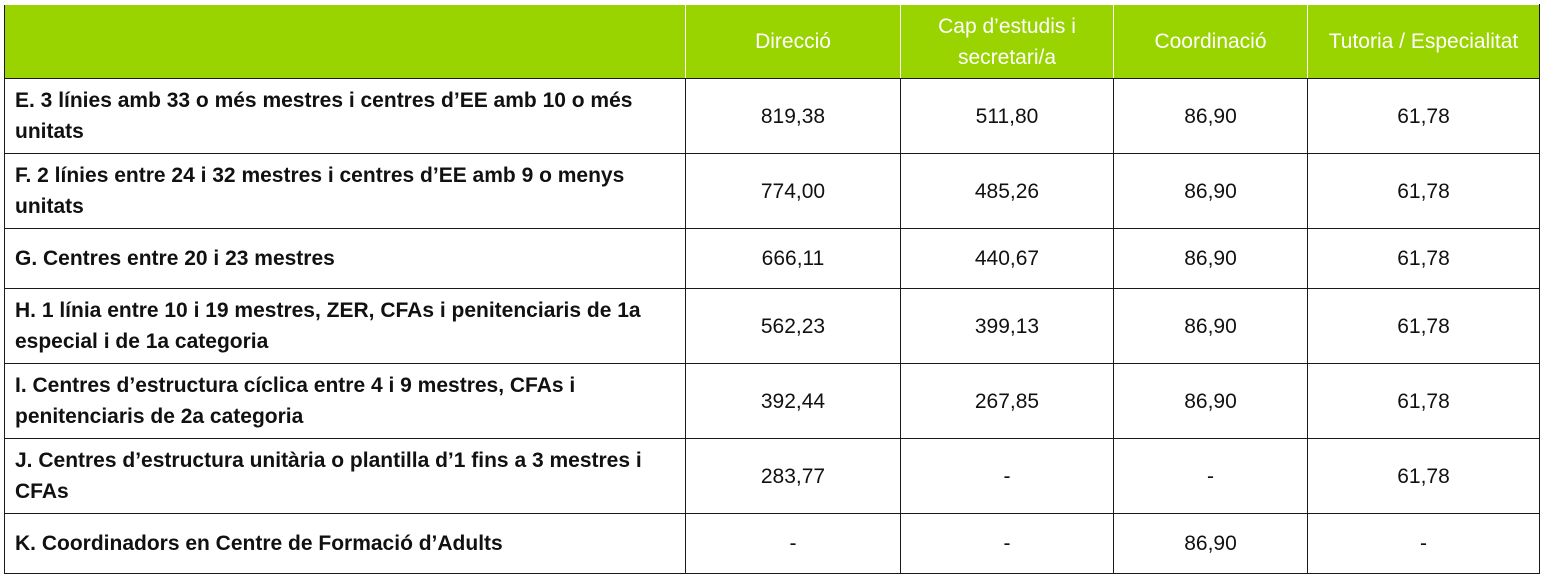 The image size is (1544, 579). Describe the element at coordinates (793, 41) in the screenshot. I see `column-header: Direcció` at that location.